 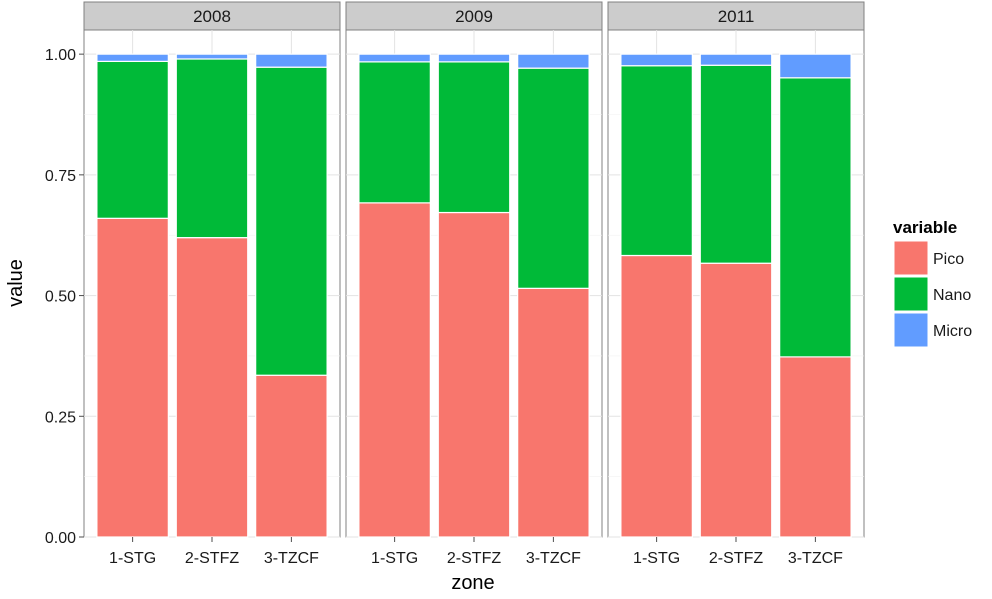 I want to click on legend-label-pico: Pico, so click(x=948, y=259).